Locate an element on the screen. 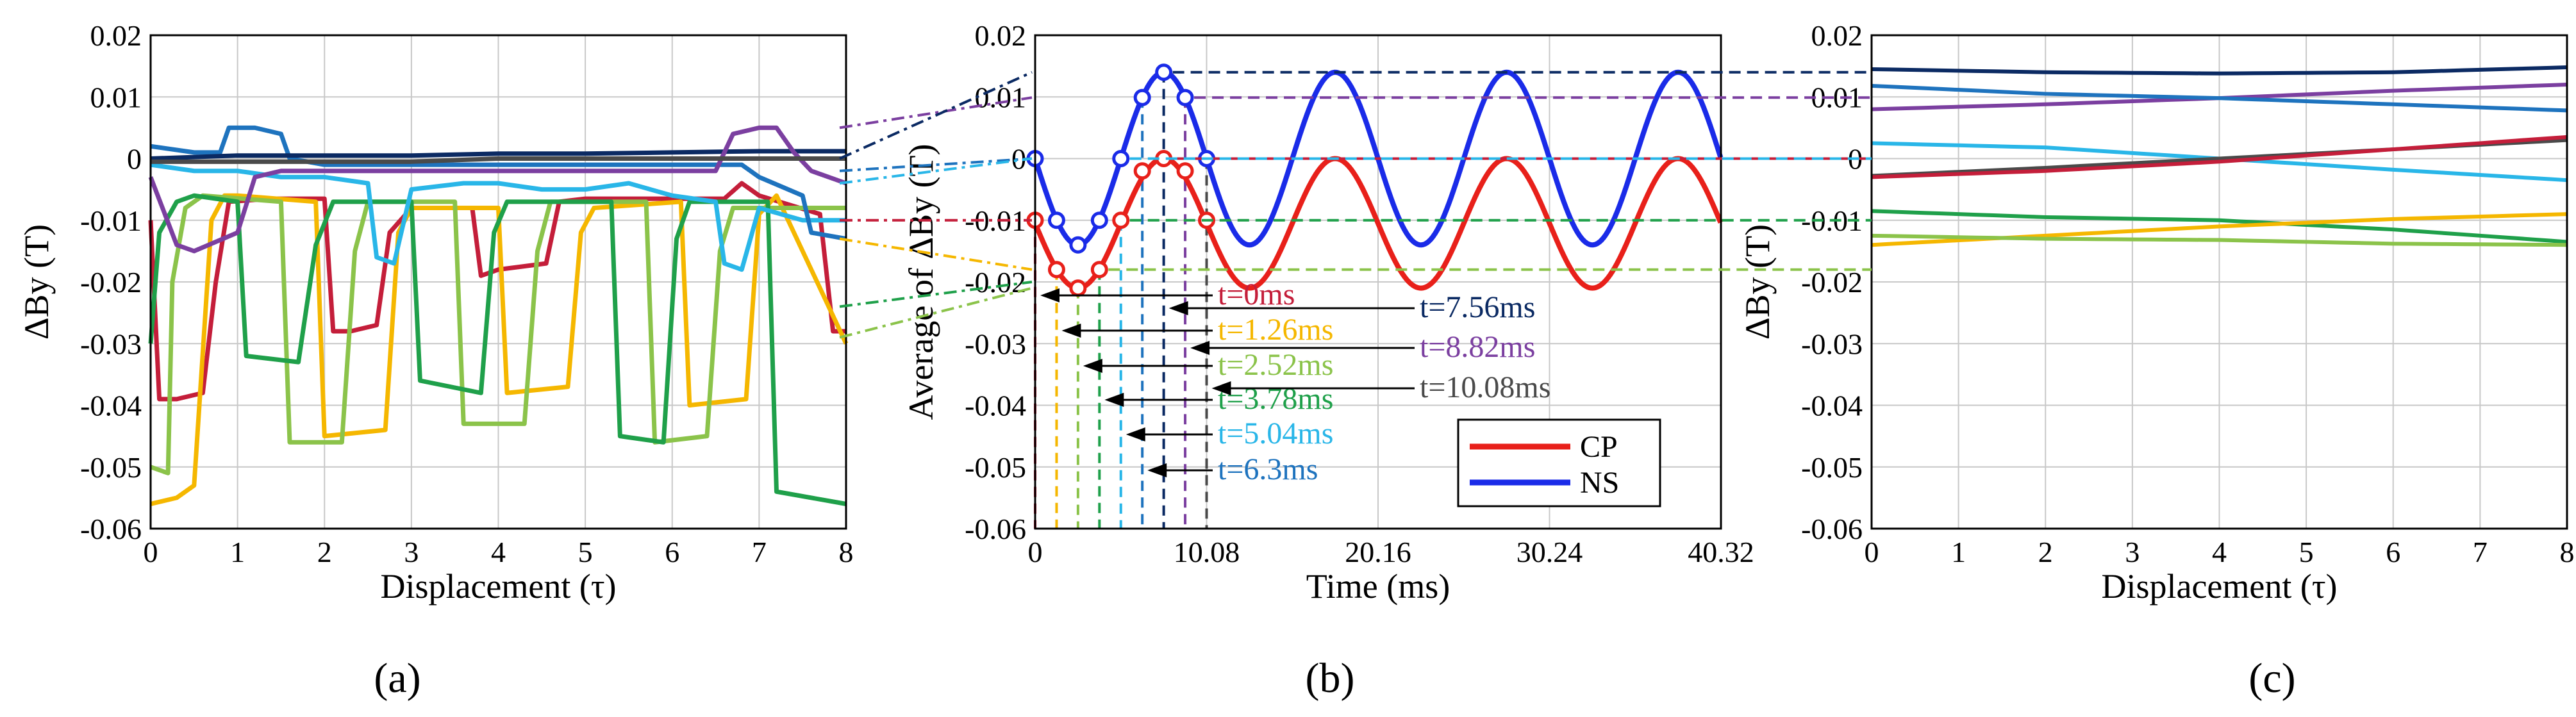 The width and height of the screenshot is (2576, 717). panel-label-b: (b) is located at coordinates (1331, 678).